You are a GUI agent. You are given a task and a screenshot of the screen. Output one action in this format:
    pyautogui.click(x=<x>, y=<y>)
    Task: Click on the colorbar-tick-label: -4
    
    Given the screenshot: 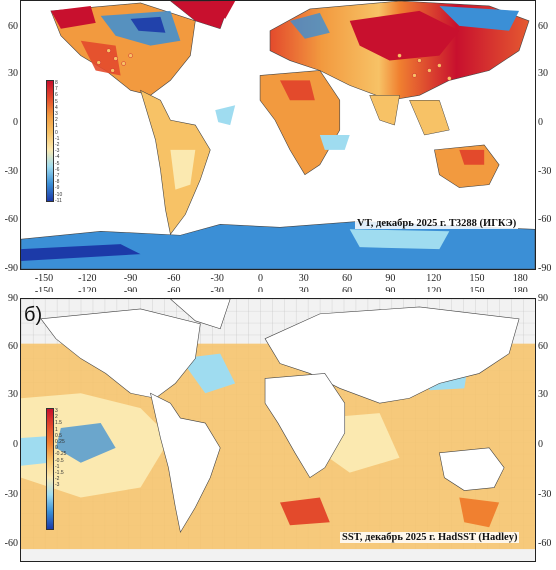 What is the action you would take?
    pyautogui.click(x=57, y=157)
    